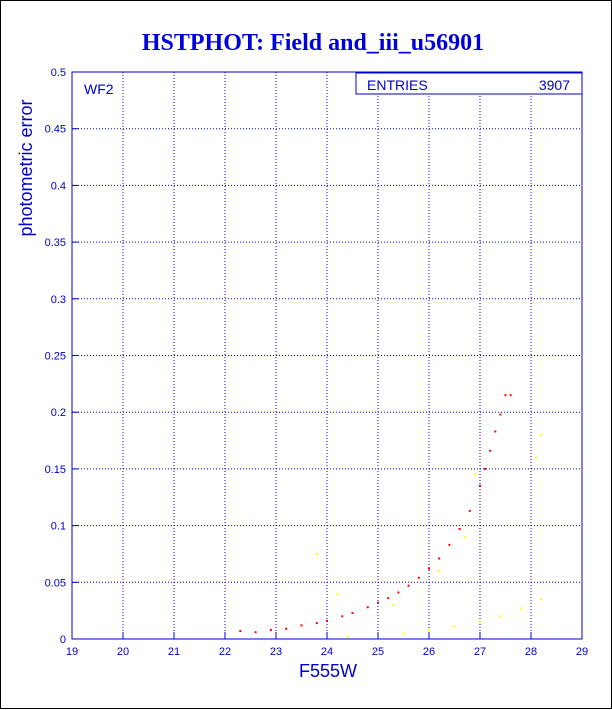  What do you see at coordinates (58, 300) in the screenshot?
I see `y-tick-label: 0.3` at bounding box center [58, 300].